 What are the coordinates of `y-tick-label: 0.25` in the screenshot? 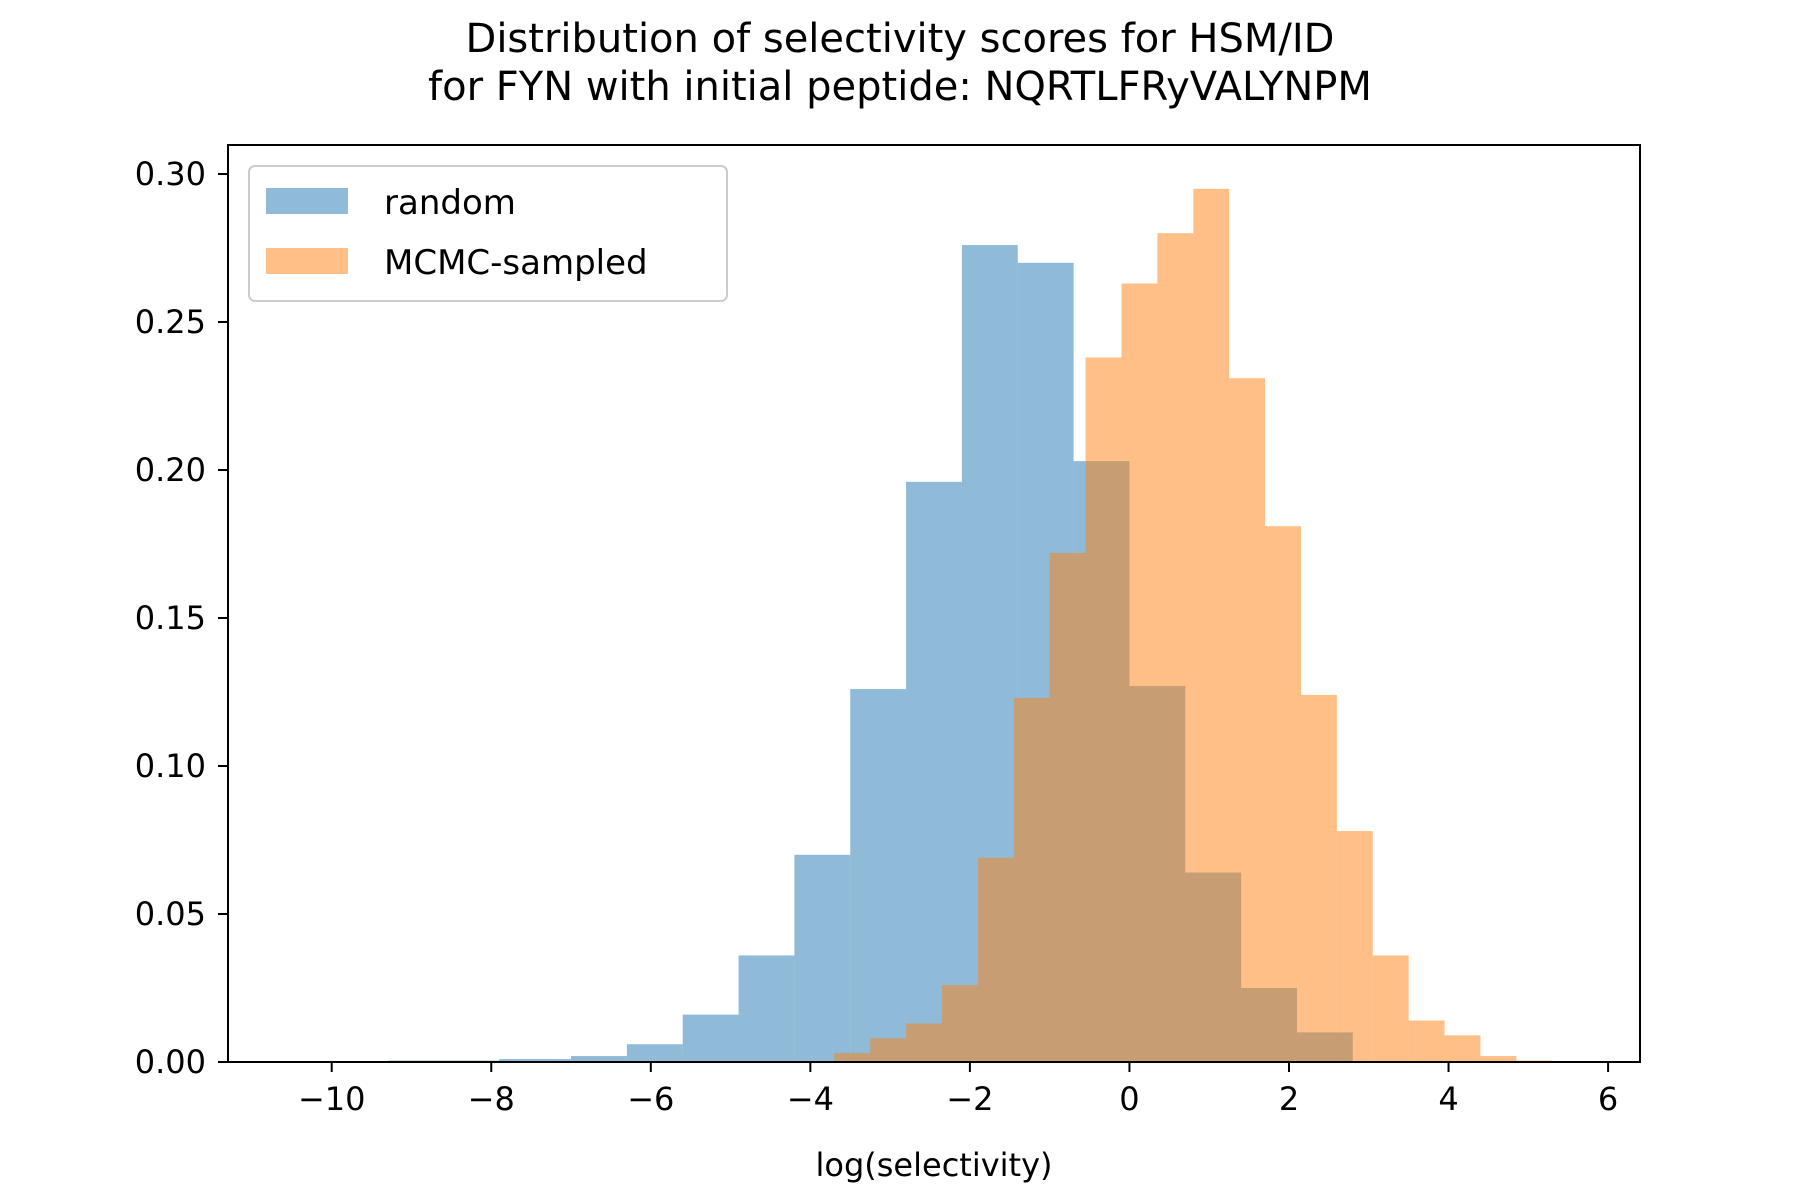 It's located at (170, 322).